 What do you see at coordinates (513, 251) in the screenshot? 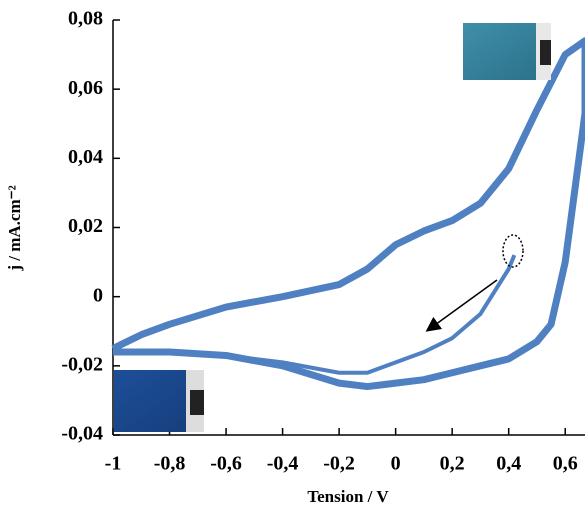
I see `start-marker` at bounding box center [513, 251].